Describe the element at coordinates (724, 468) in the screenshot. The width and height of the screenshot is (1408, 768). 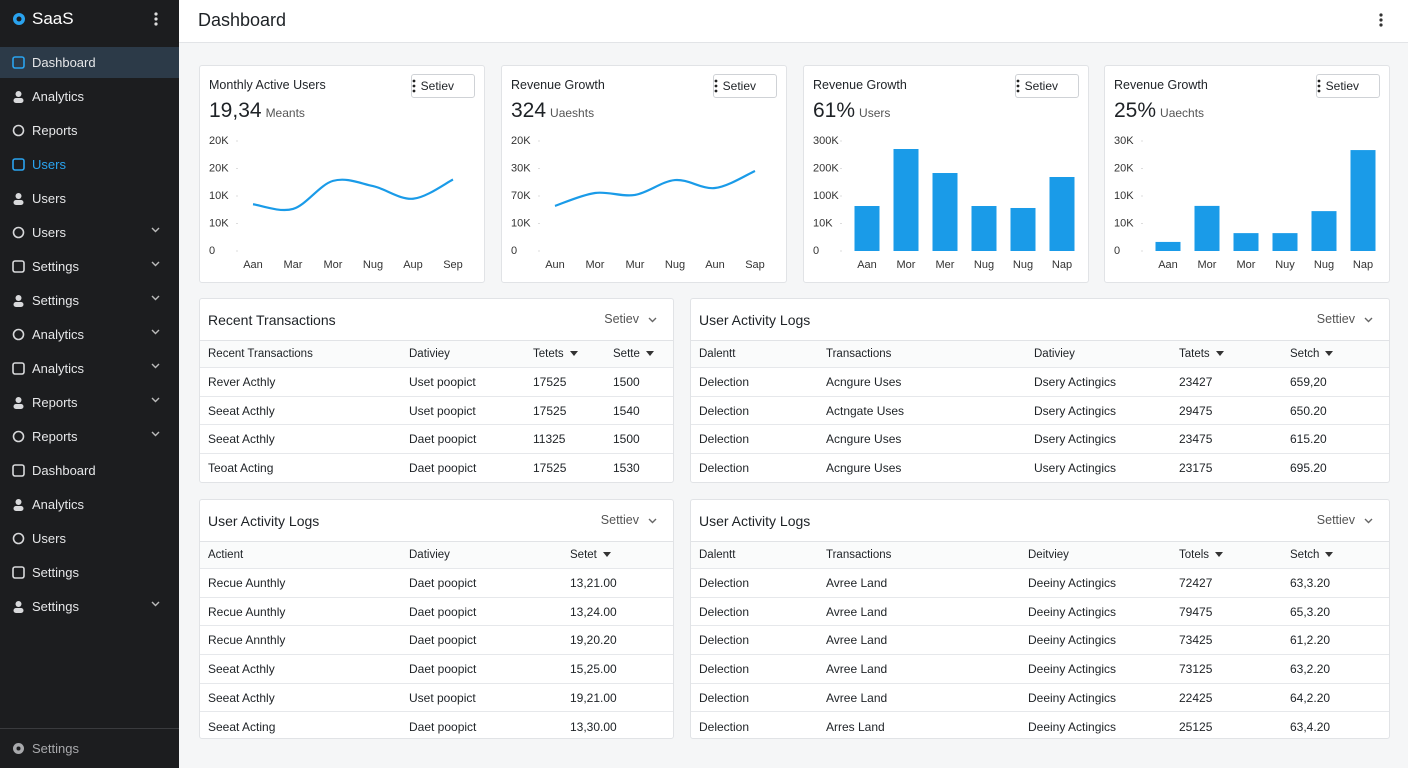
I see `table-cell: Delection` at that location.